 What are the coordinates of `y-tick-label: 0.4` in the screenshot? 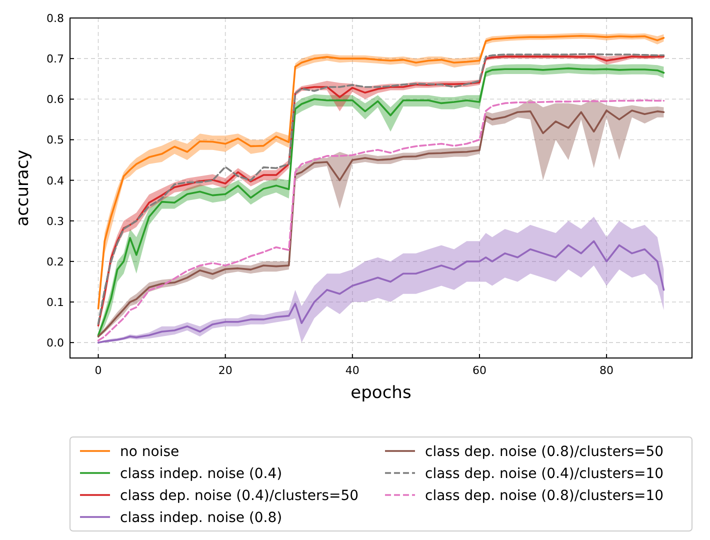 It's located at (55, 181).